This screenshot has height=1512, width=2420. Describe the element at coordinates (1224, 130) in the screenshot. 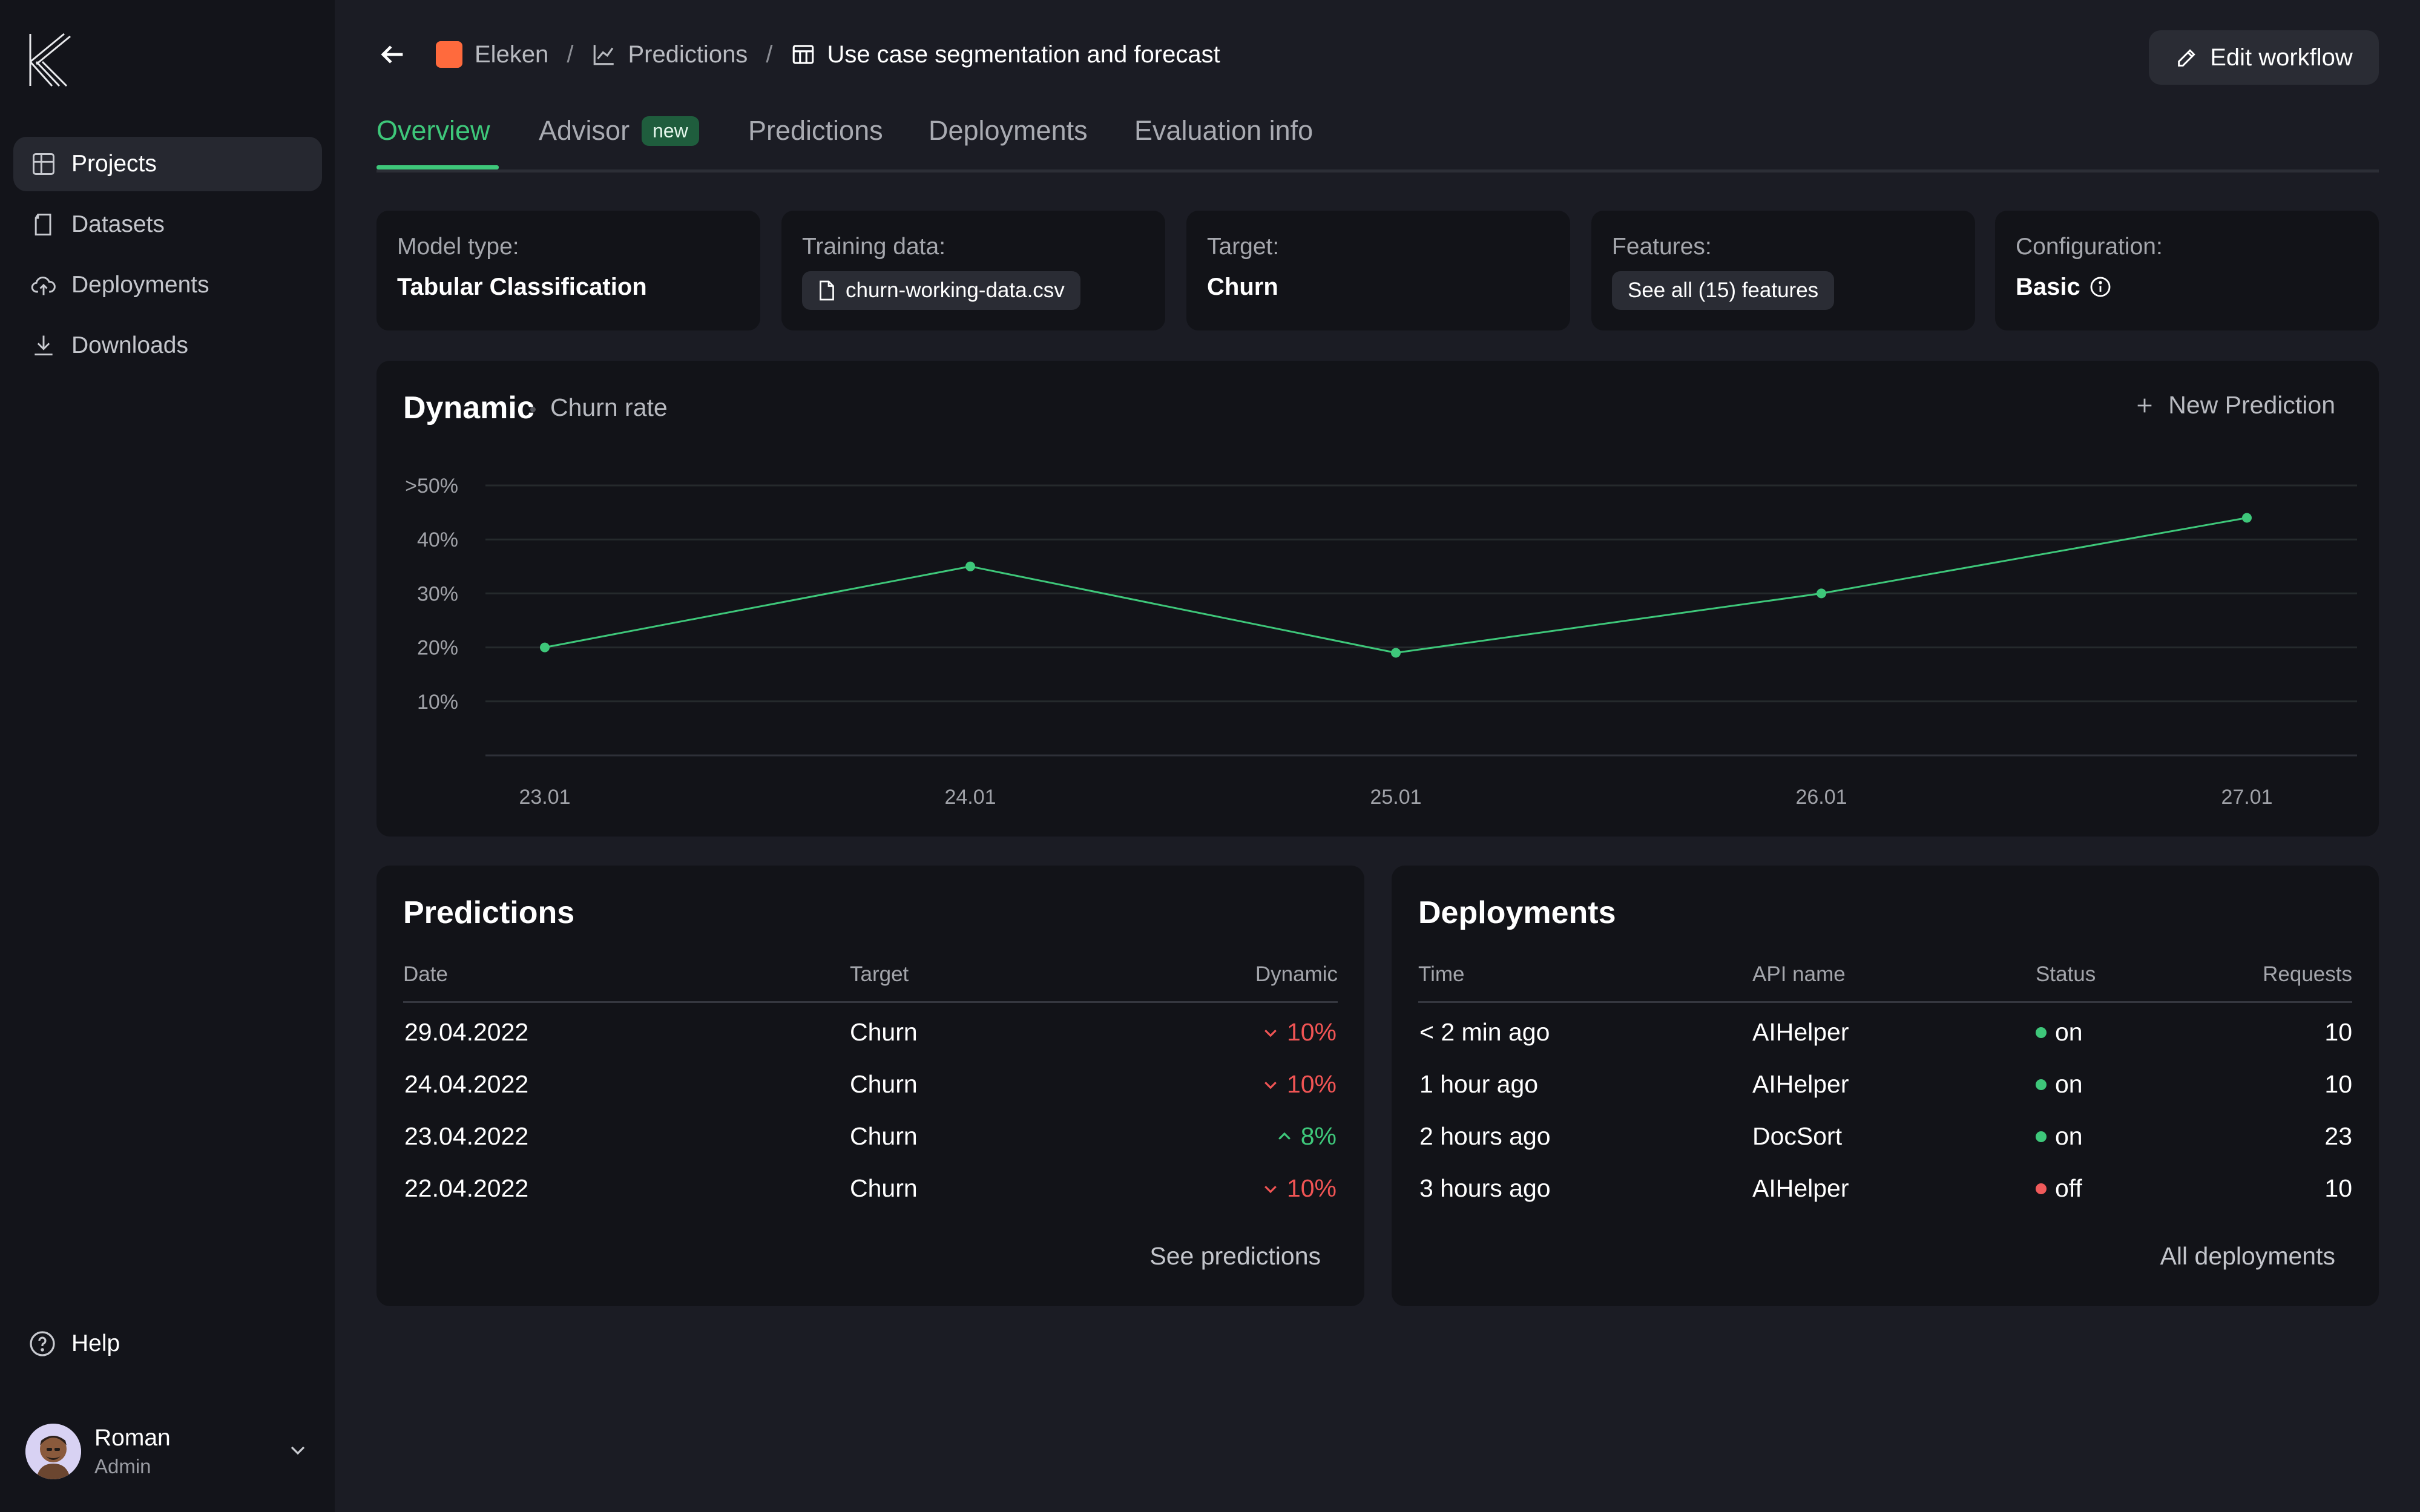

I see `tab-evaluation-info: Evaluation info` at that location.